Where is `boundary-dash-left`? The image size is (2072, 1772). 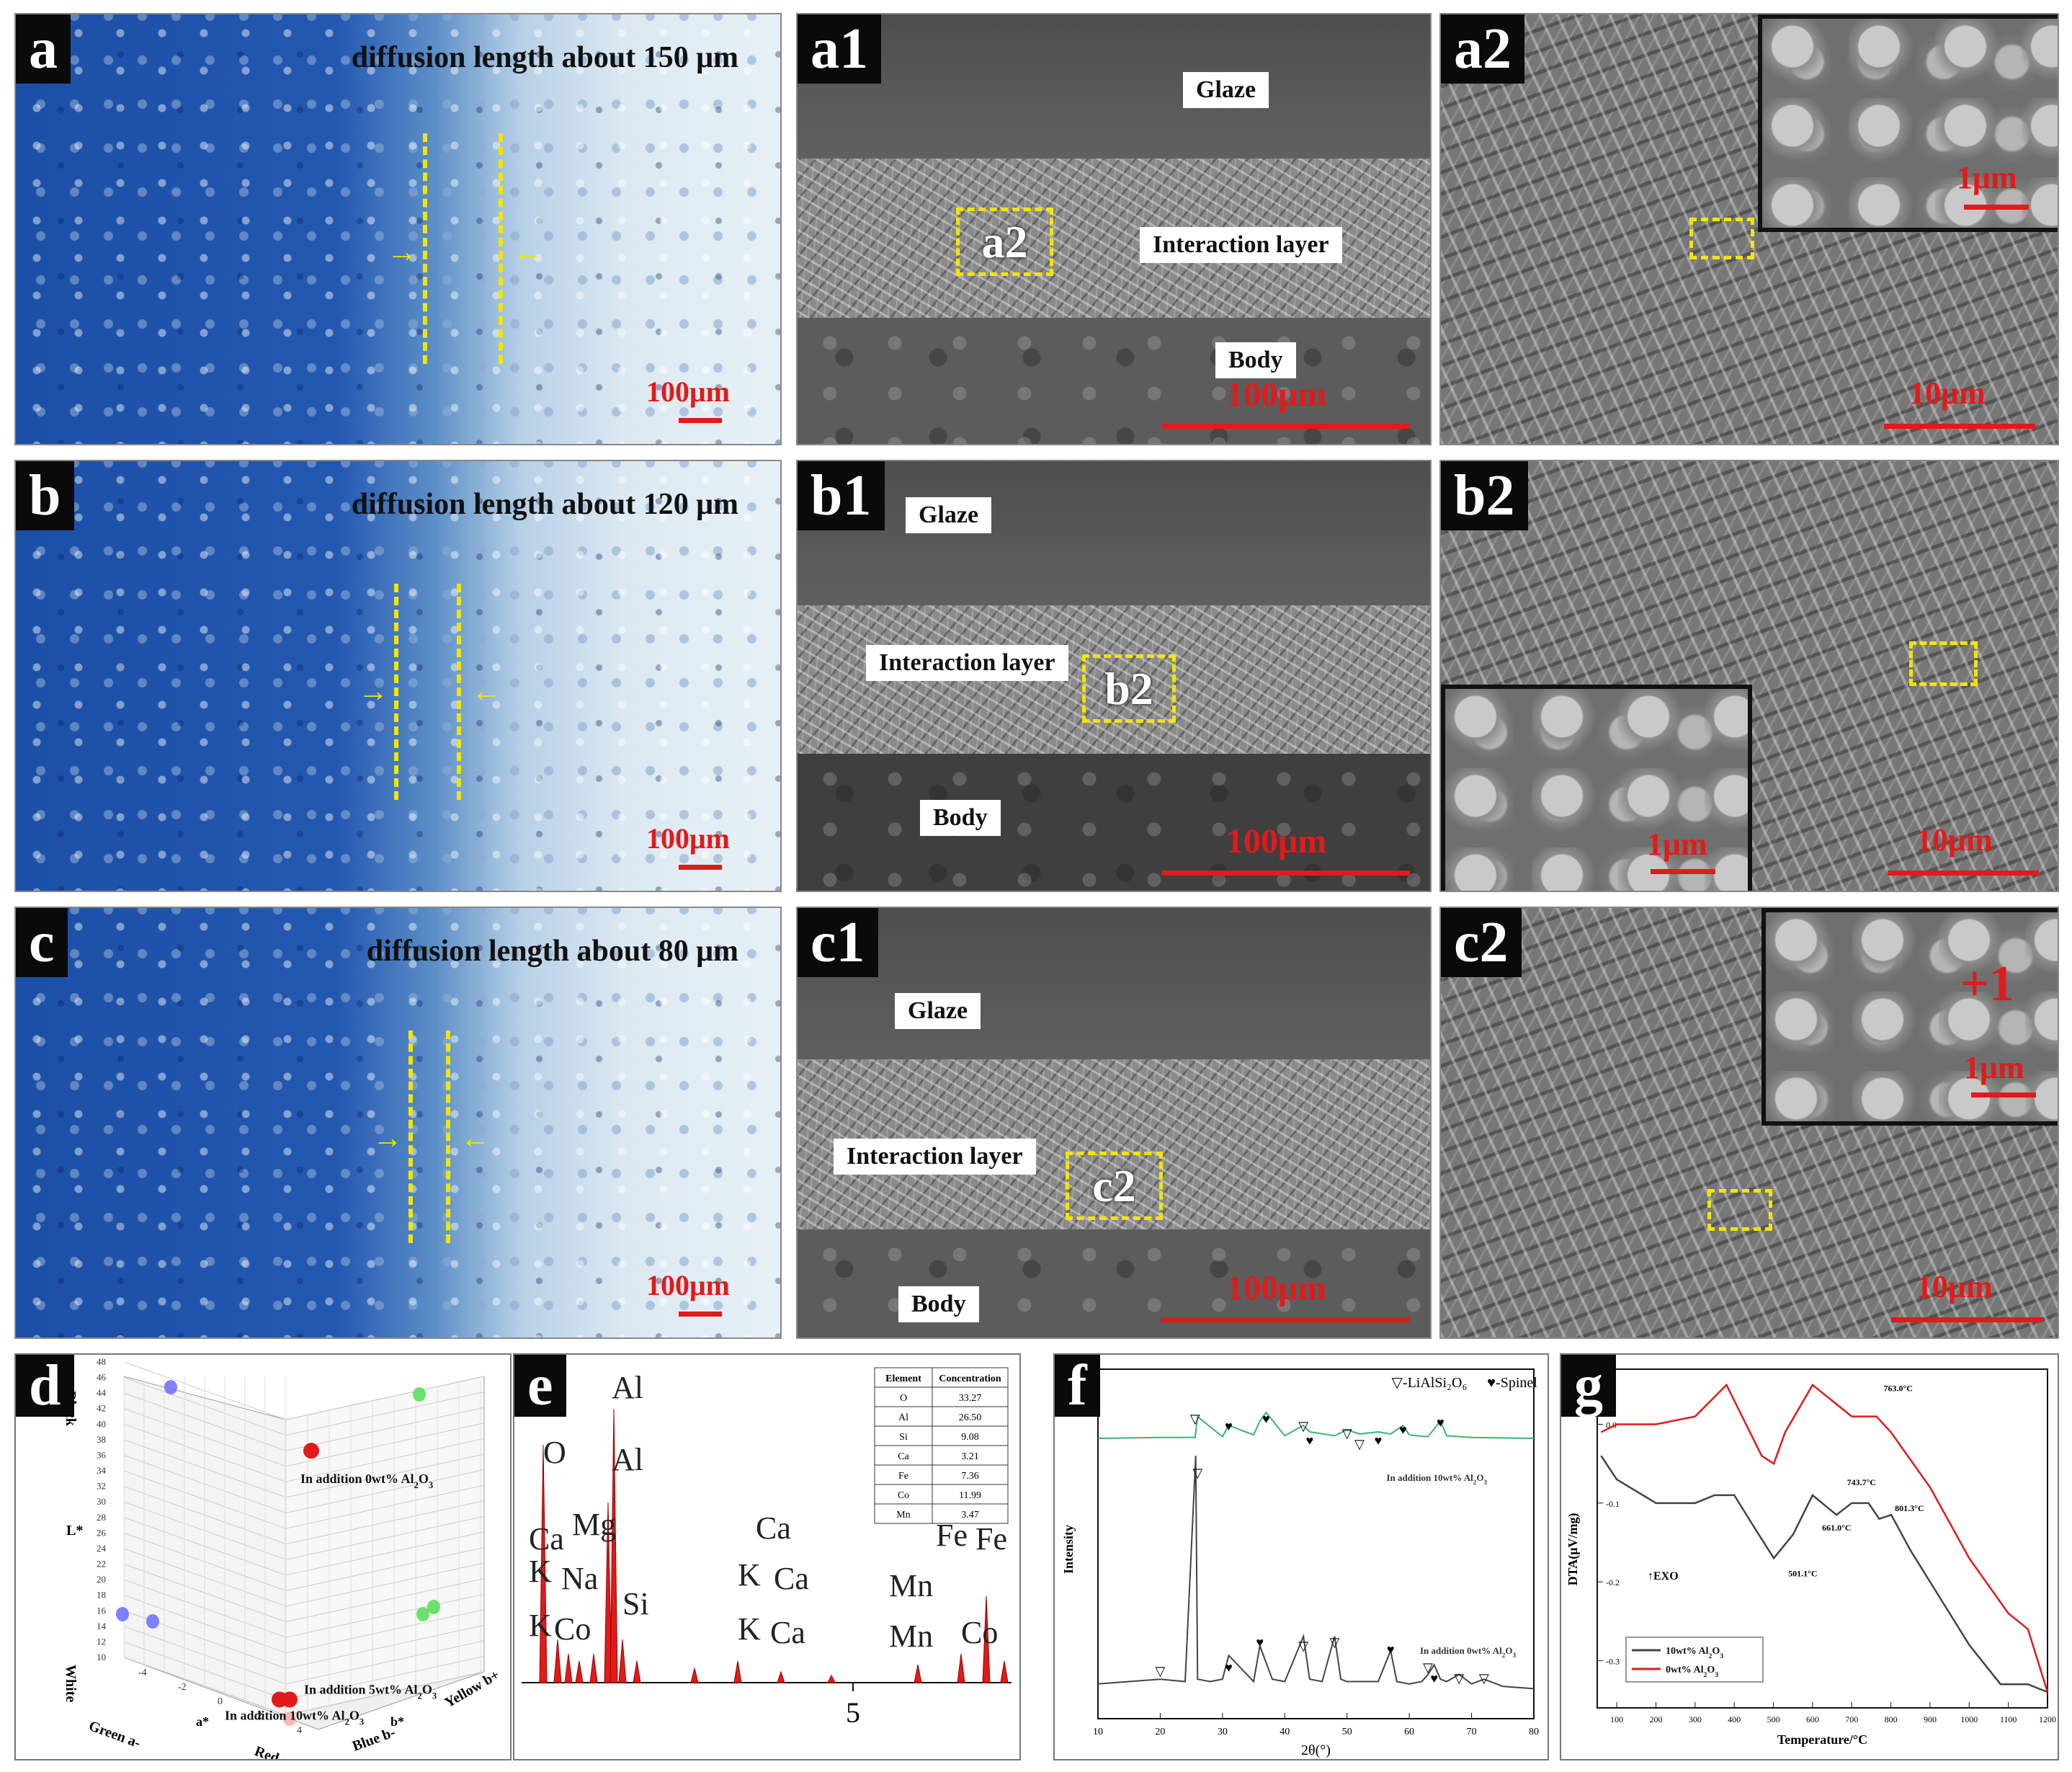 boundary-dash-left is located at coordinates (396, 692).